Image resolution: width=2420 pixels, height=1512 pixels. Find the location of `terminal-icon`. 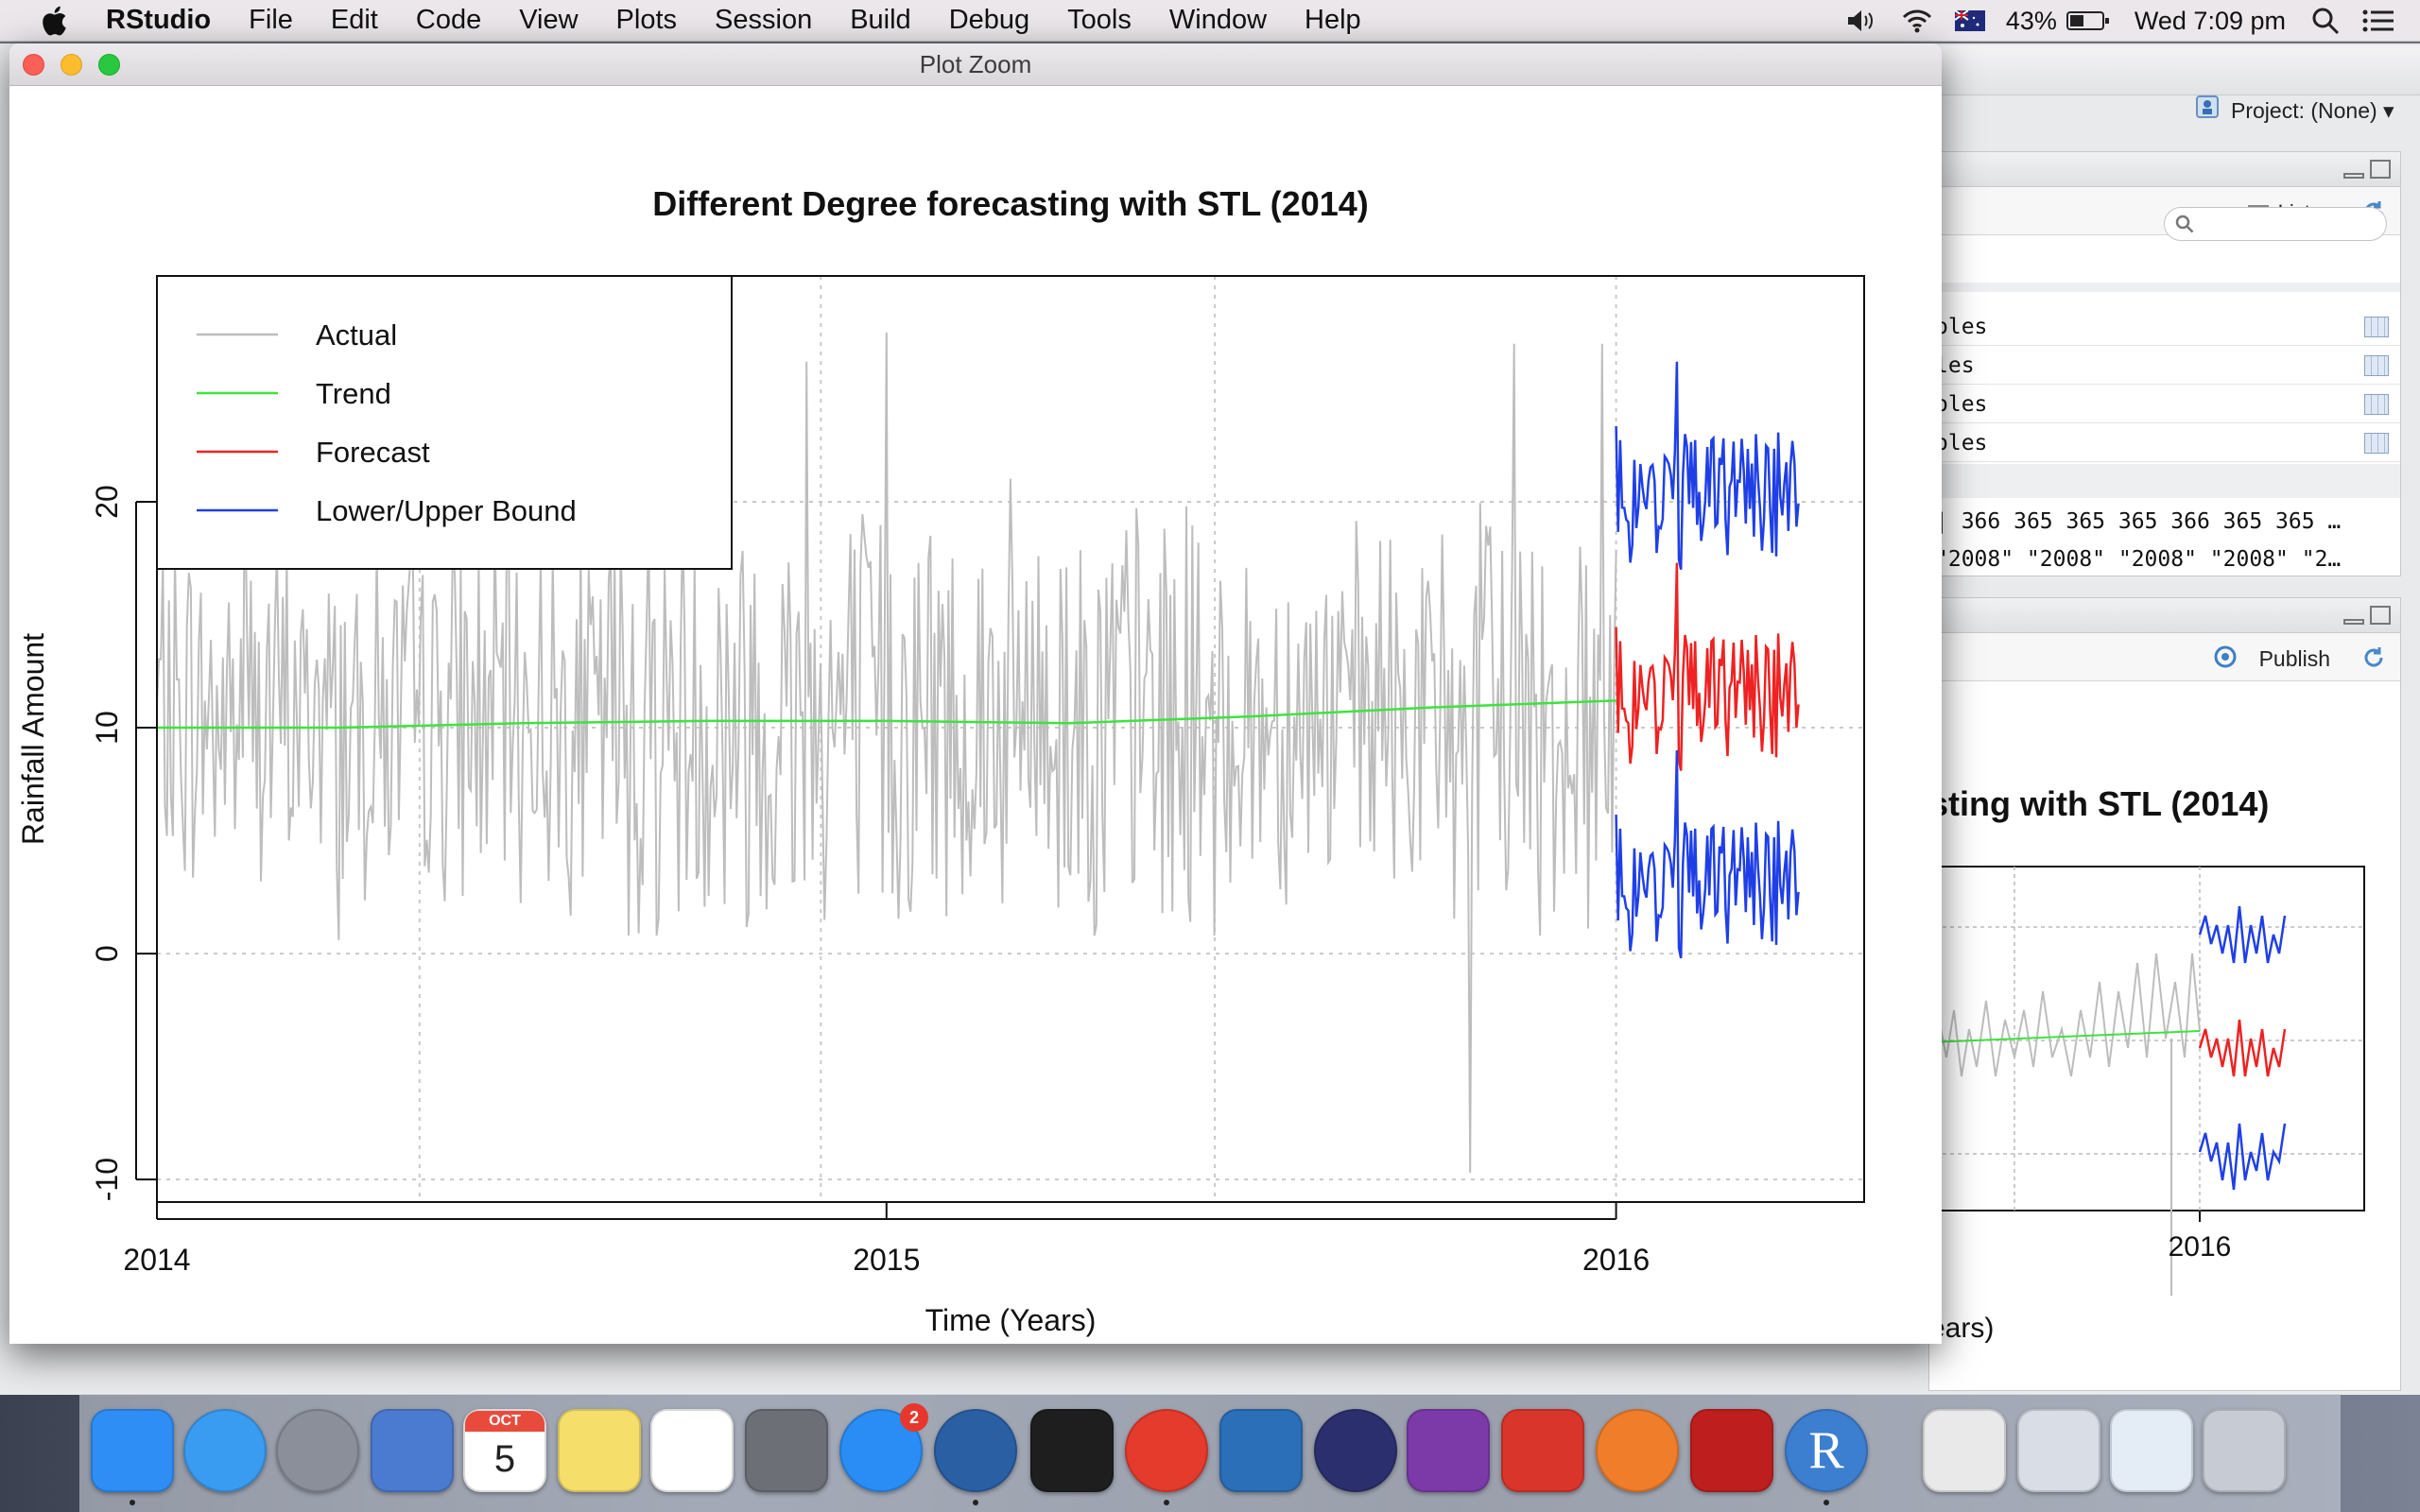

terminal-icon is located at coordinates (1072, 1450).